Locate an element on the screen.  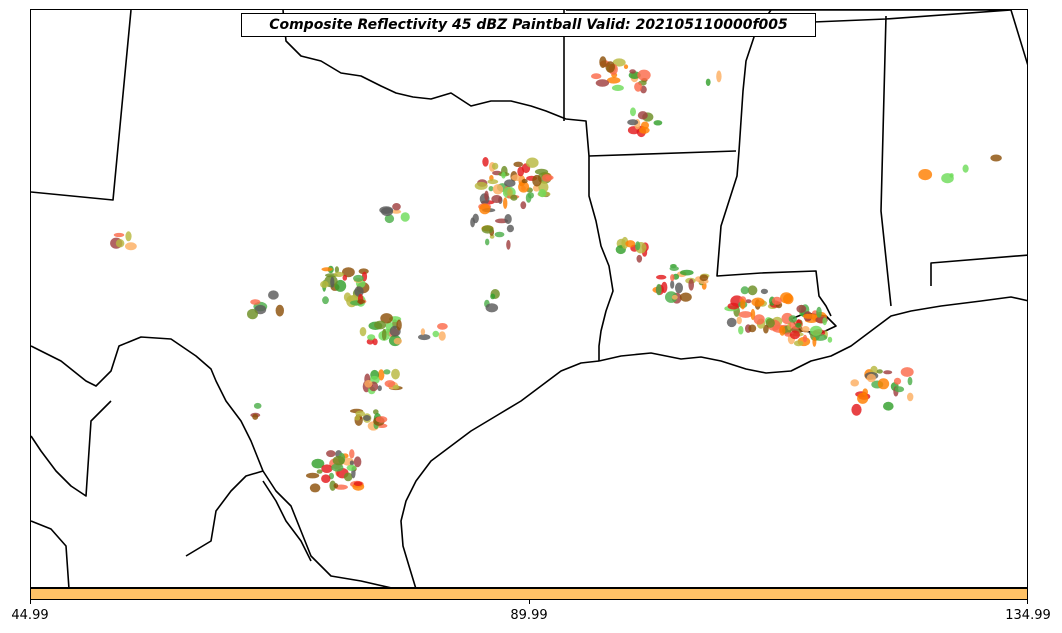
state-border-al-fl is located at coordinates (978, 270).